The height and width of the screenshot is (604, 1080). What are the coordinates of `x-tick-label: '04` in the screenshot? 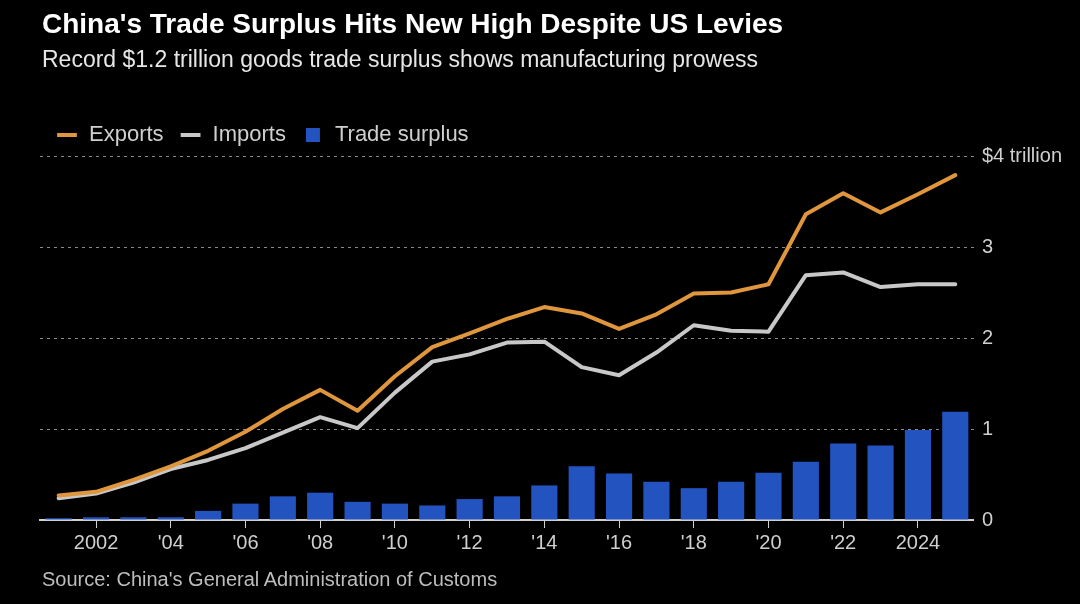 It's located at (170, 541).